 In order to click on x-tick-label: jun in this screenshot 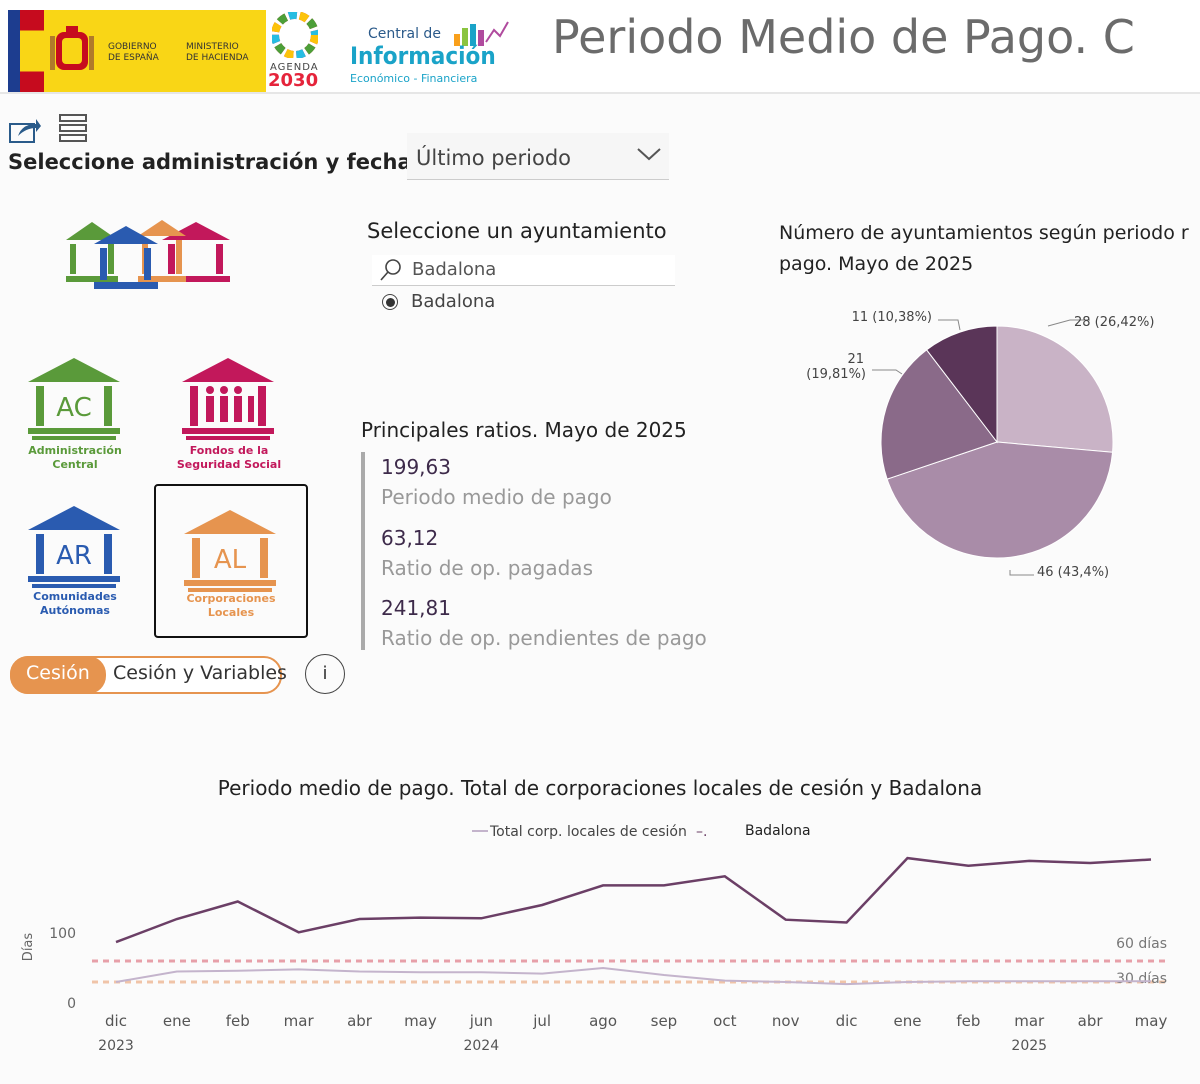, I will do `click(481, 1021)`.